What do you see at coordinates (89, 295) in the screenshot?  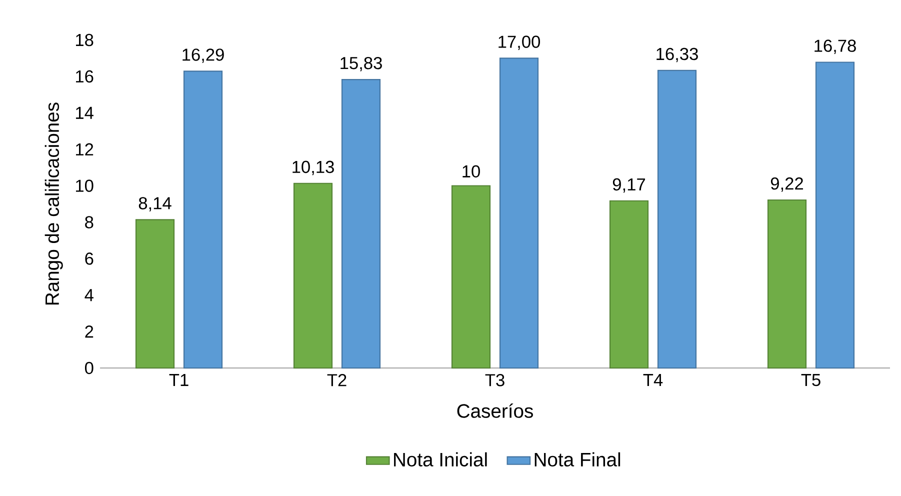 I see `y-tick-label: 4` at bounding box center [89, 295].